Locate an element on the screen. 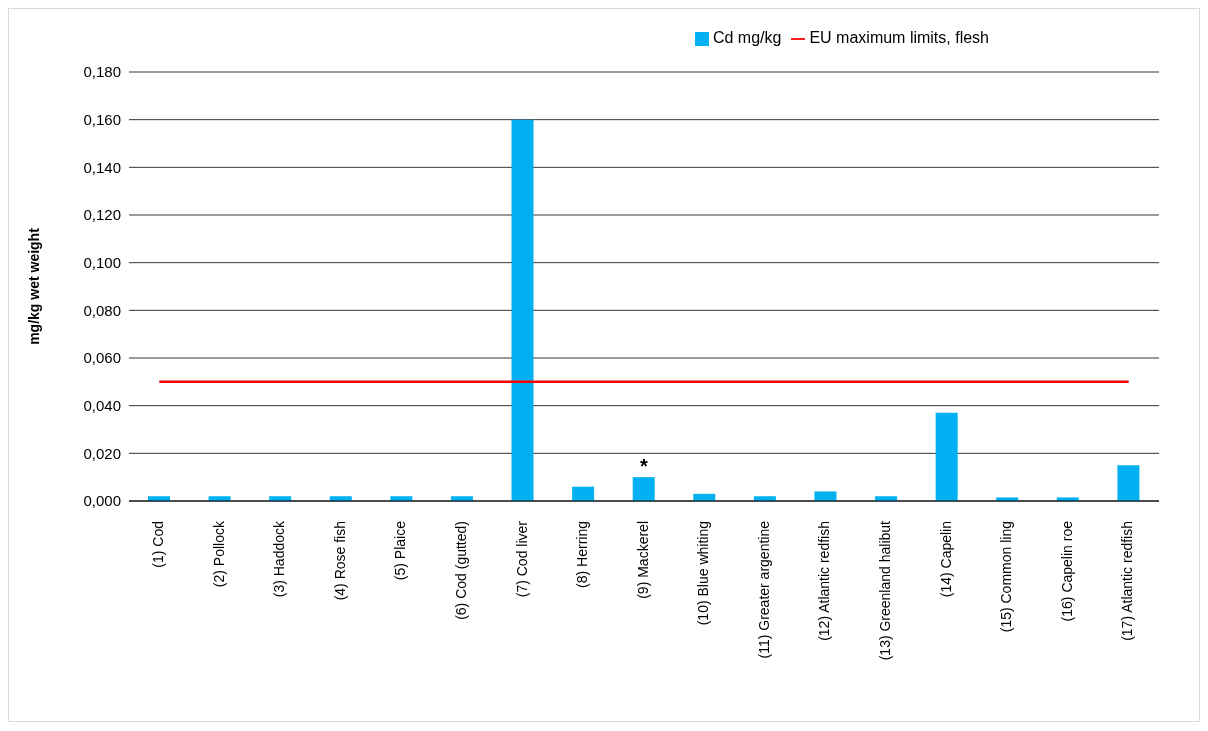  y-tick-label: 0,180 is located at coordinates (102, 72).